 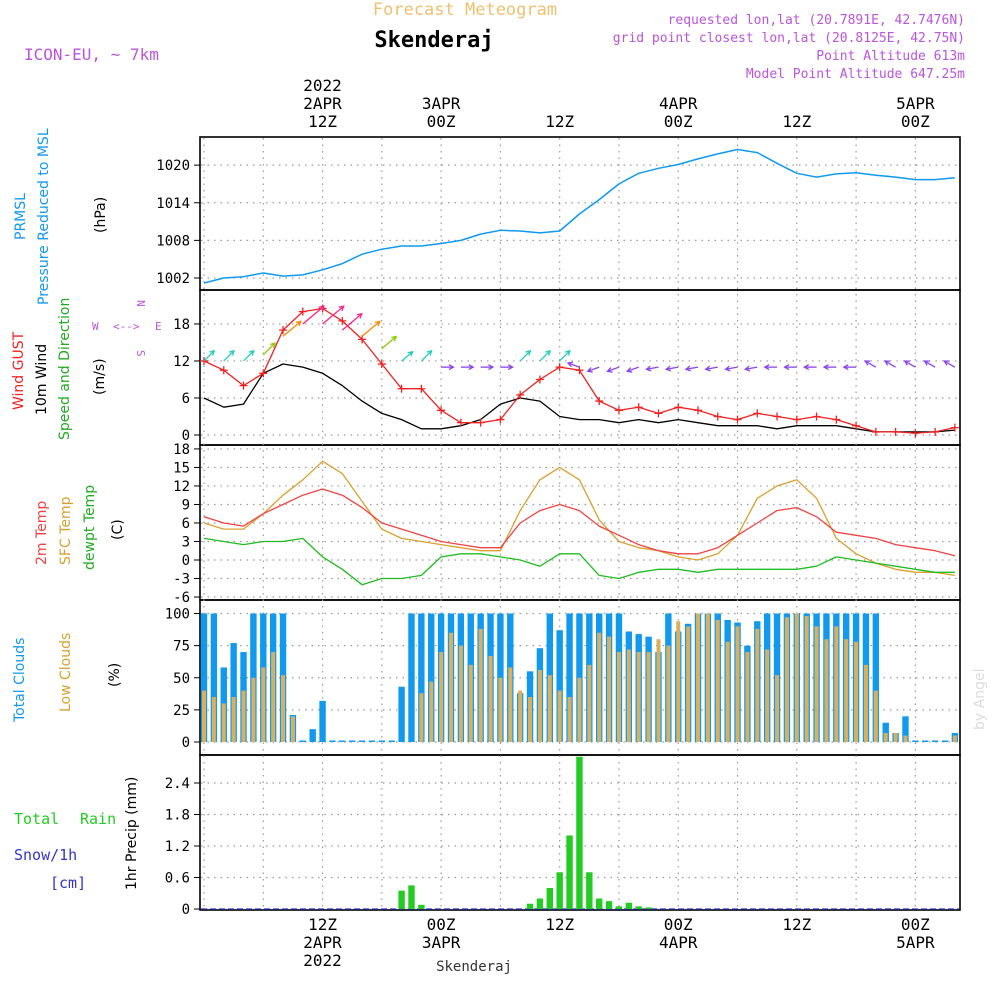 I want to click on sfc-temp-line, so click(x=579, y=518).